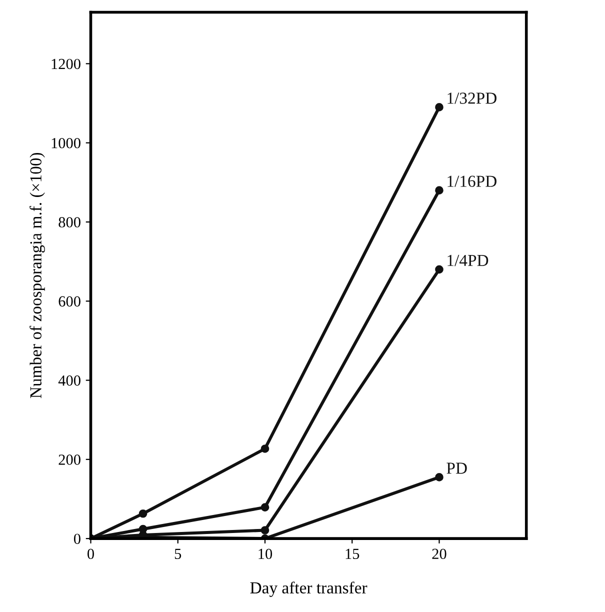  What do you see at coordinates (37, 275) in the screenshot?
I see `y-axis-title: Number of zoosporangia m.f. (×100)` at bounding box center [37, 275].